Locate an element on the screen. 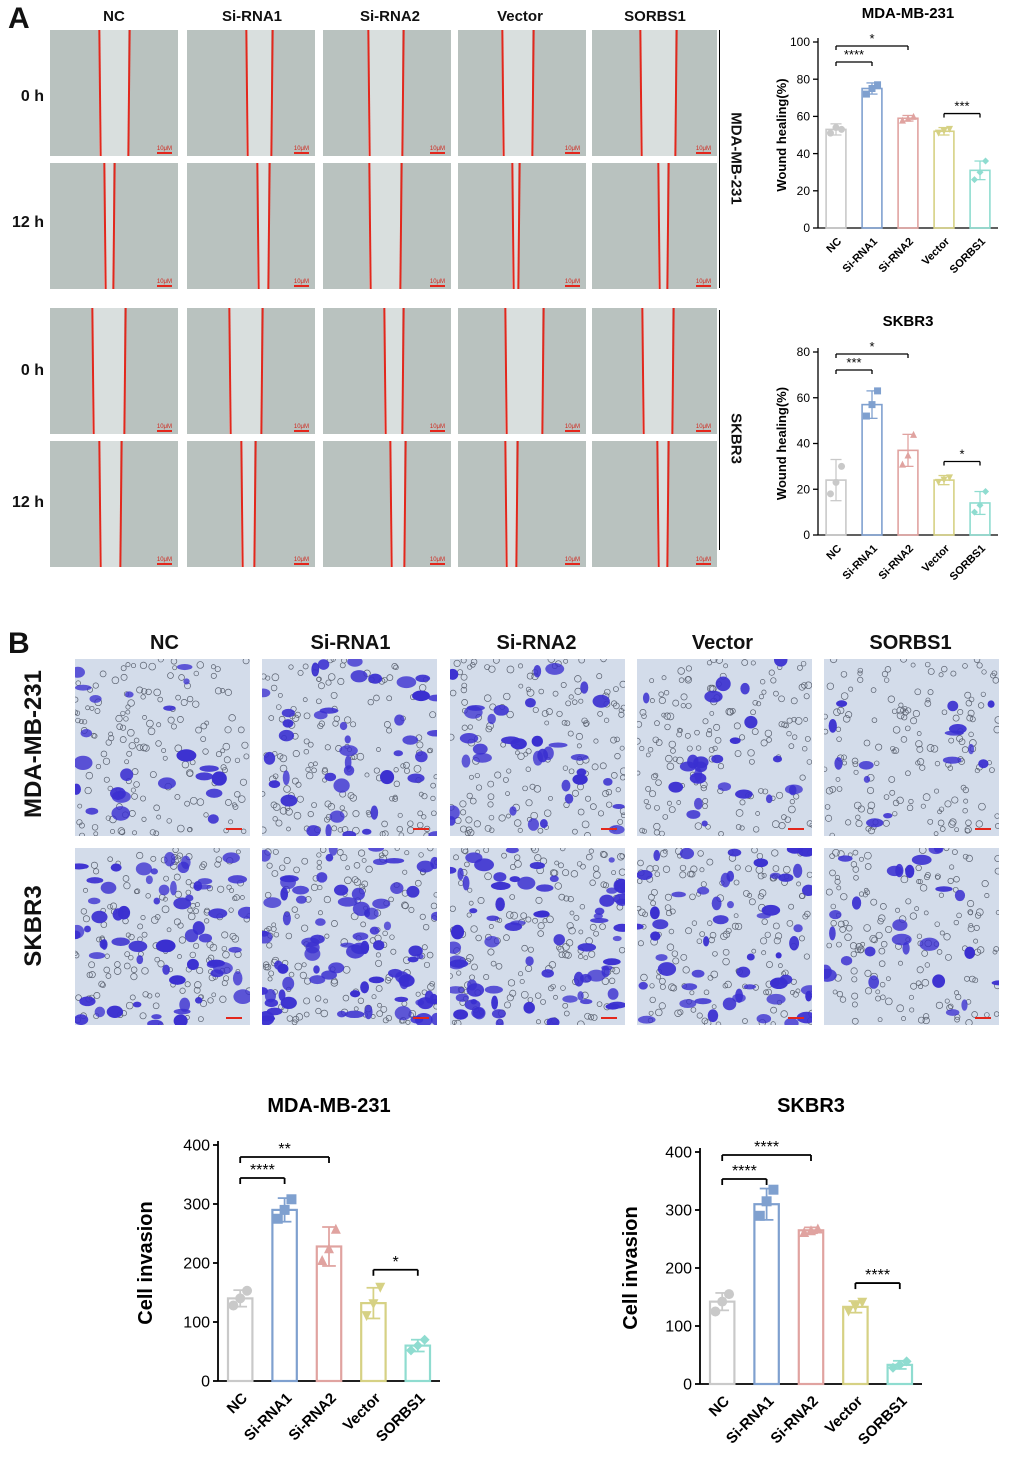 This screenshot has height=1464, width=1020. panel-a-col-vector: Vector is located at coordinates (520, 16).